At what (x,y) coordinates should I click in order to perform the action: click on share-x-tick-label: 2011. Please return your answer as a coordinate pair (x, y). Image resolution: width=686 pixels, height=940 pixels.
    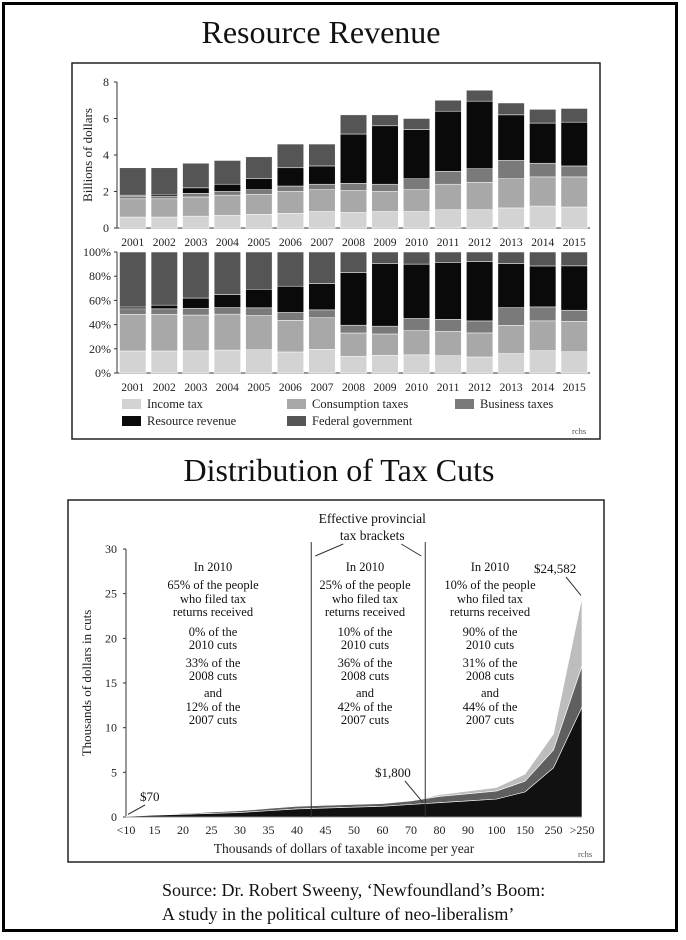
    Looking at the image, I should click on (448, 388).